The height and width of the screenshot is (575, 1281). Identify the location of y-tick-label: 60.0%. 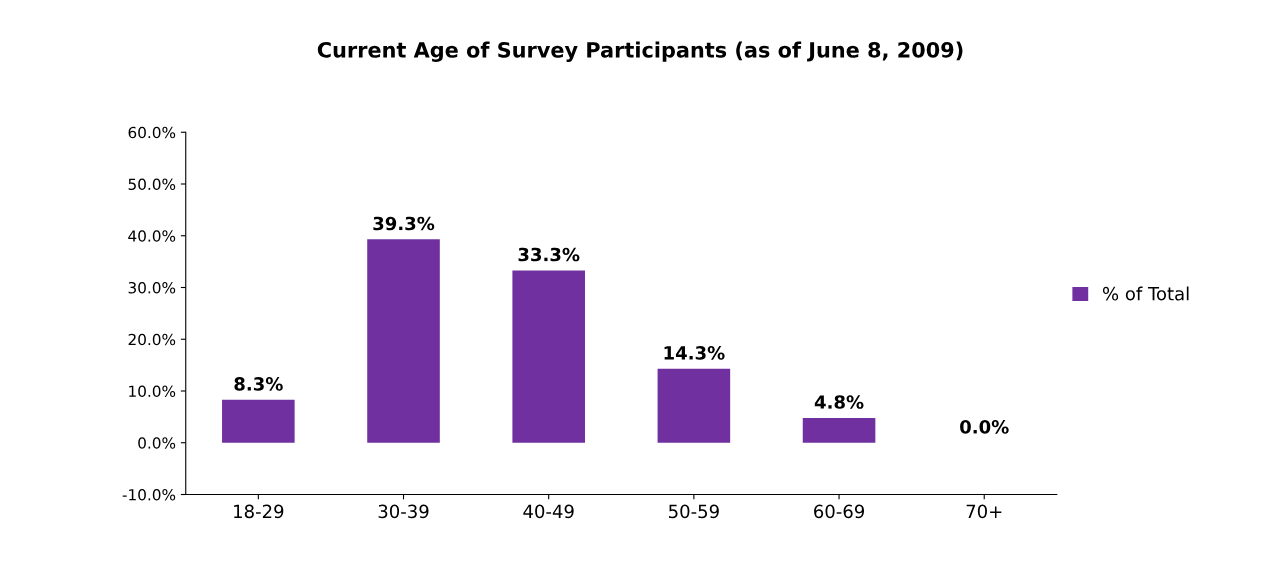
(152, 132).